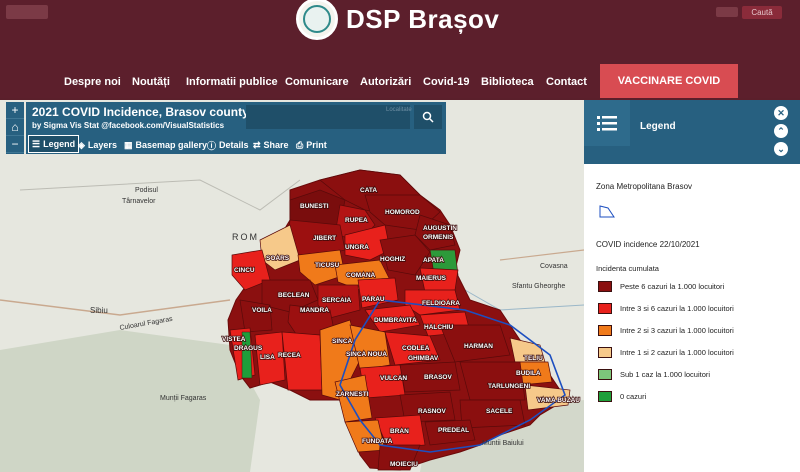  I want to click on app-title: 2021 COVID Incidence, Brasov county, so click(140, 112).